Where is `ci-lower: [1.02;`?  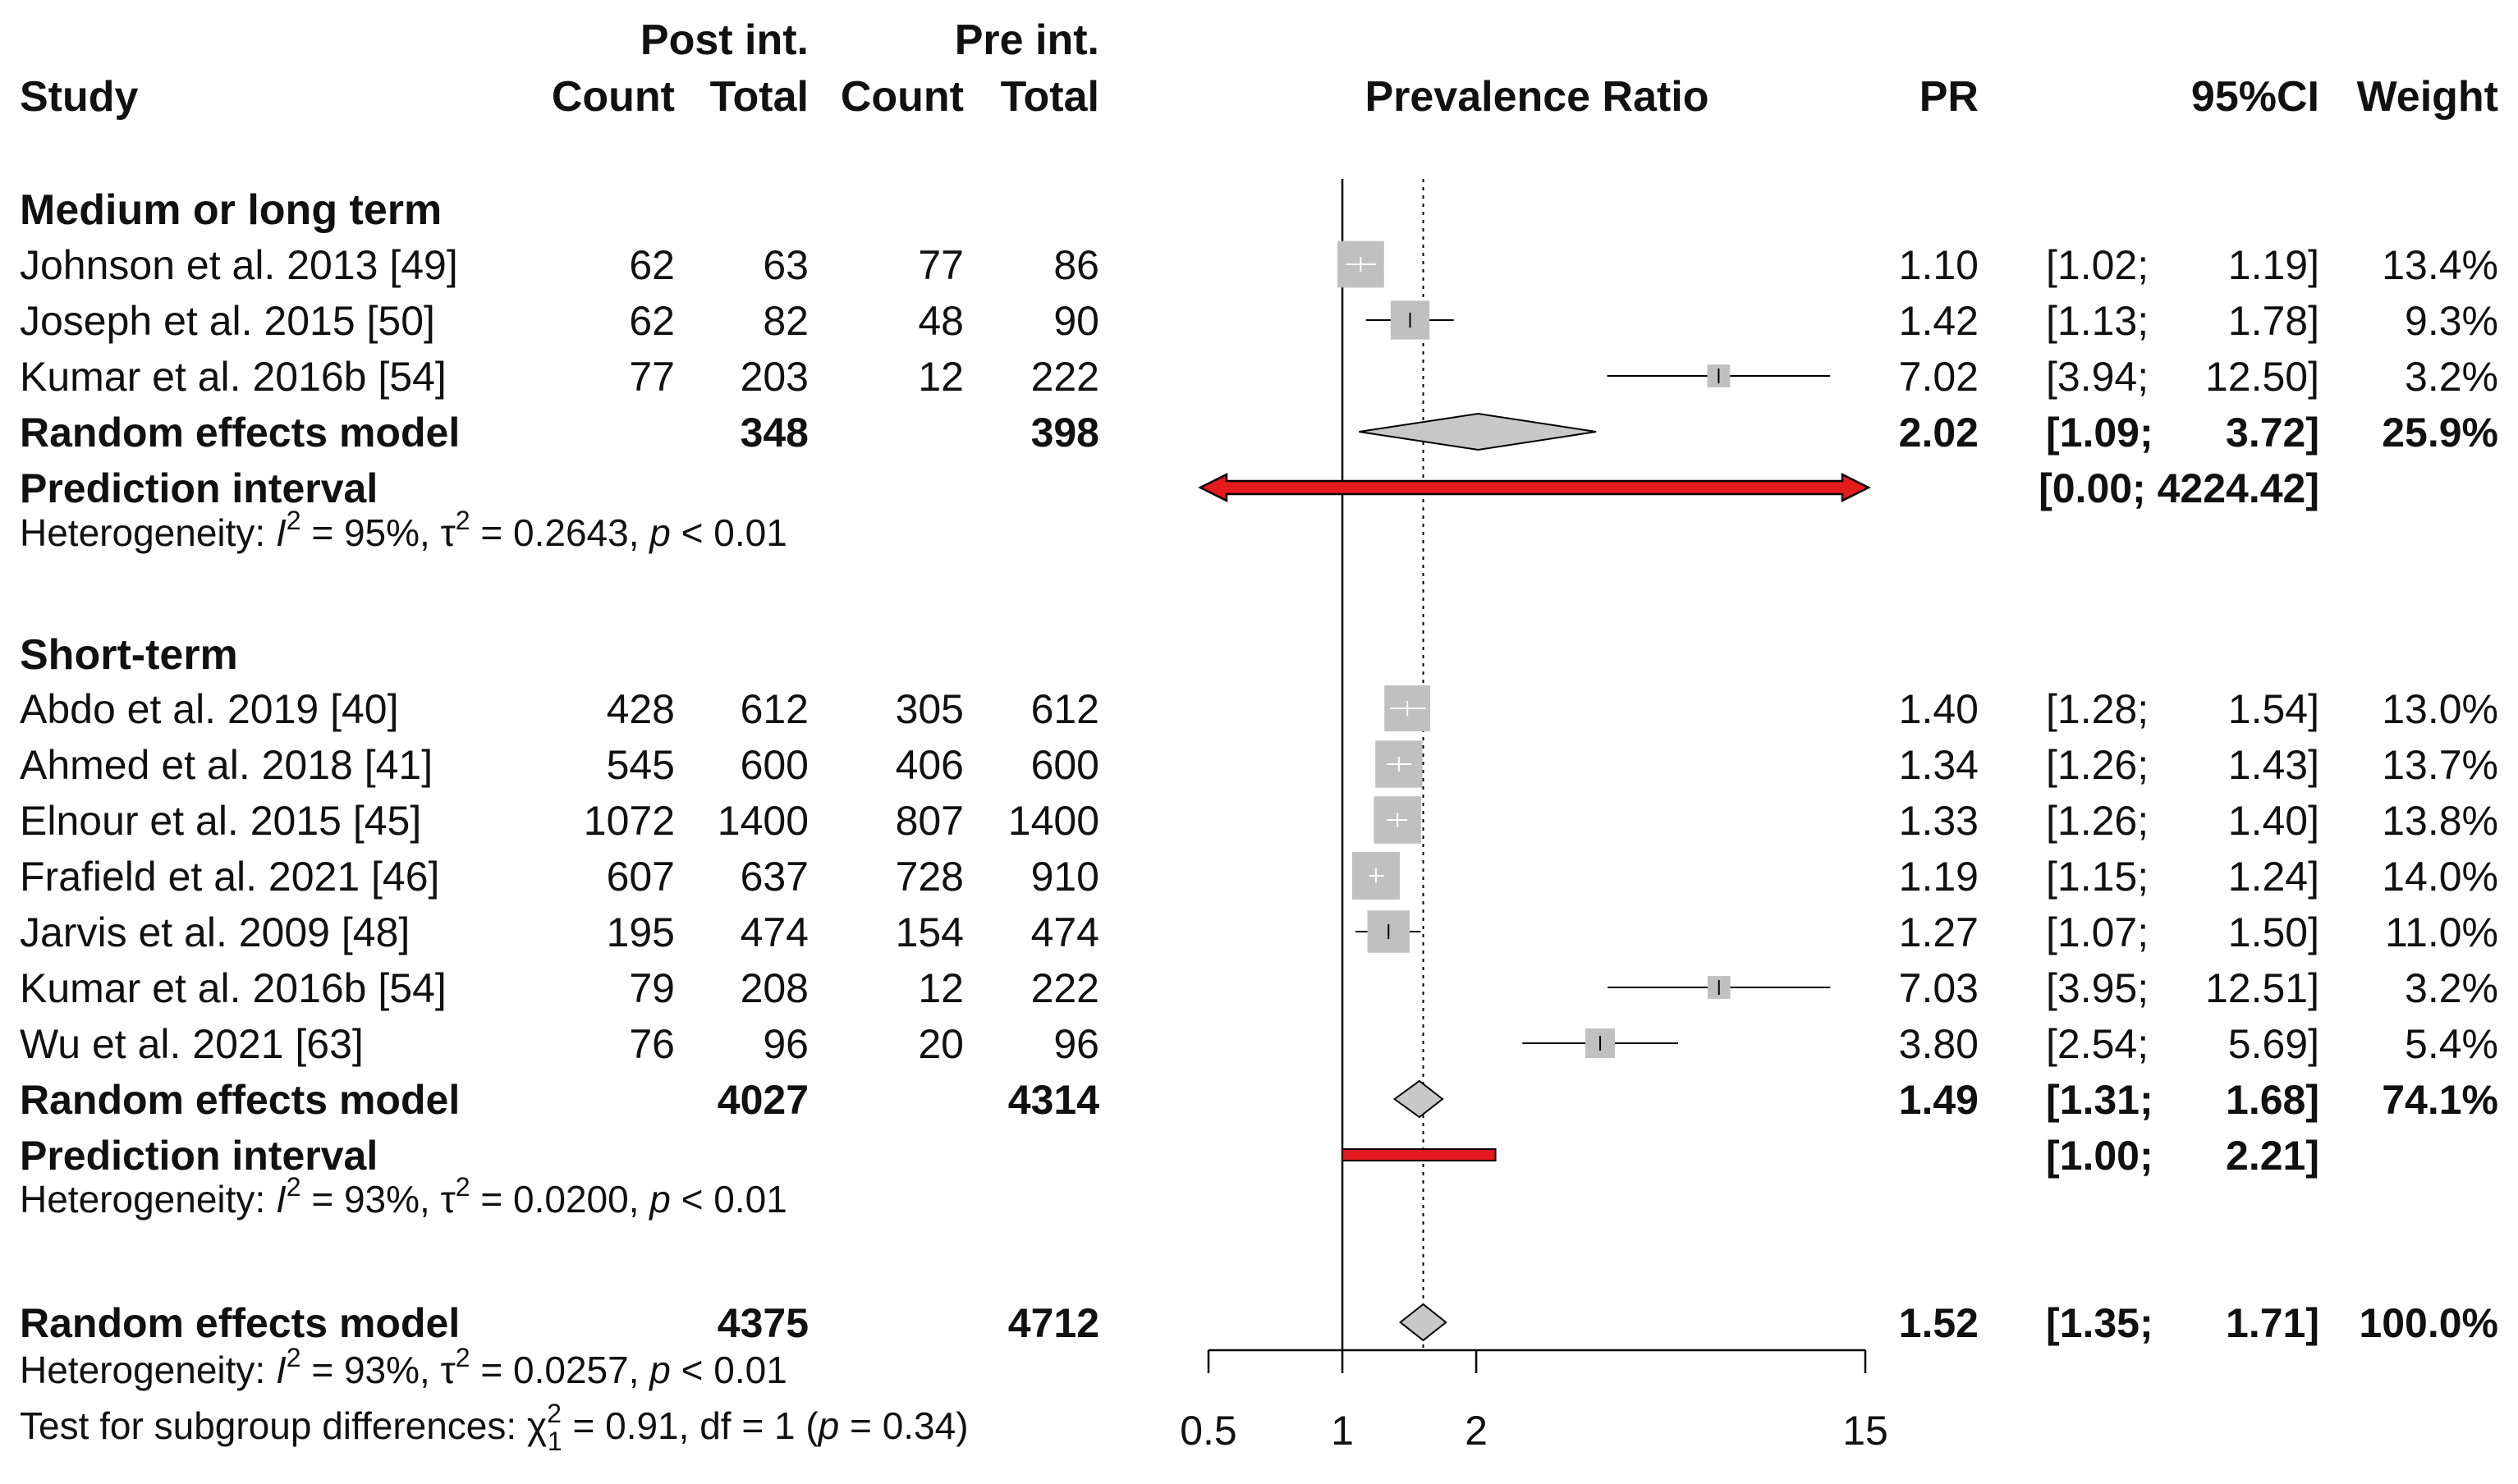 ci-lower: [1.02; is located at coordinates (2097, 265).